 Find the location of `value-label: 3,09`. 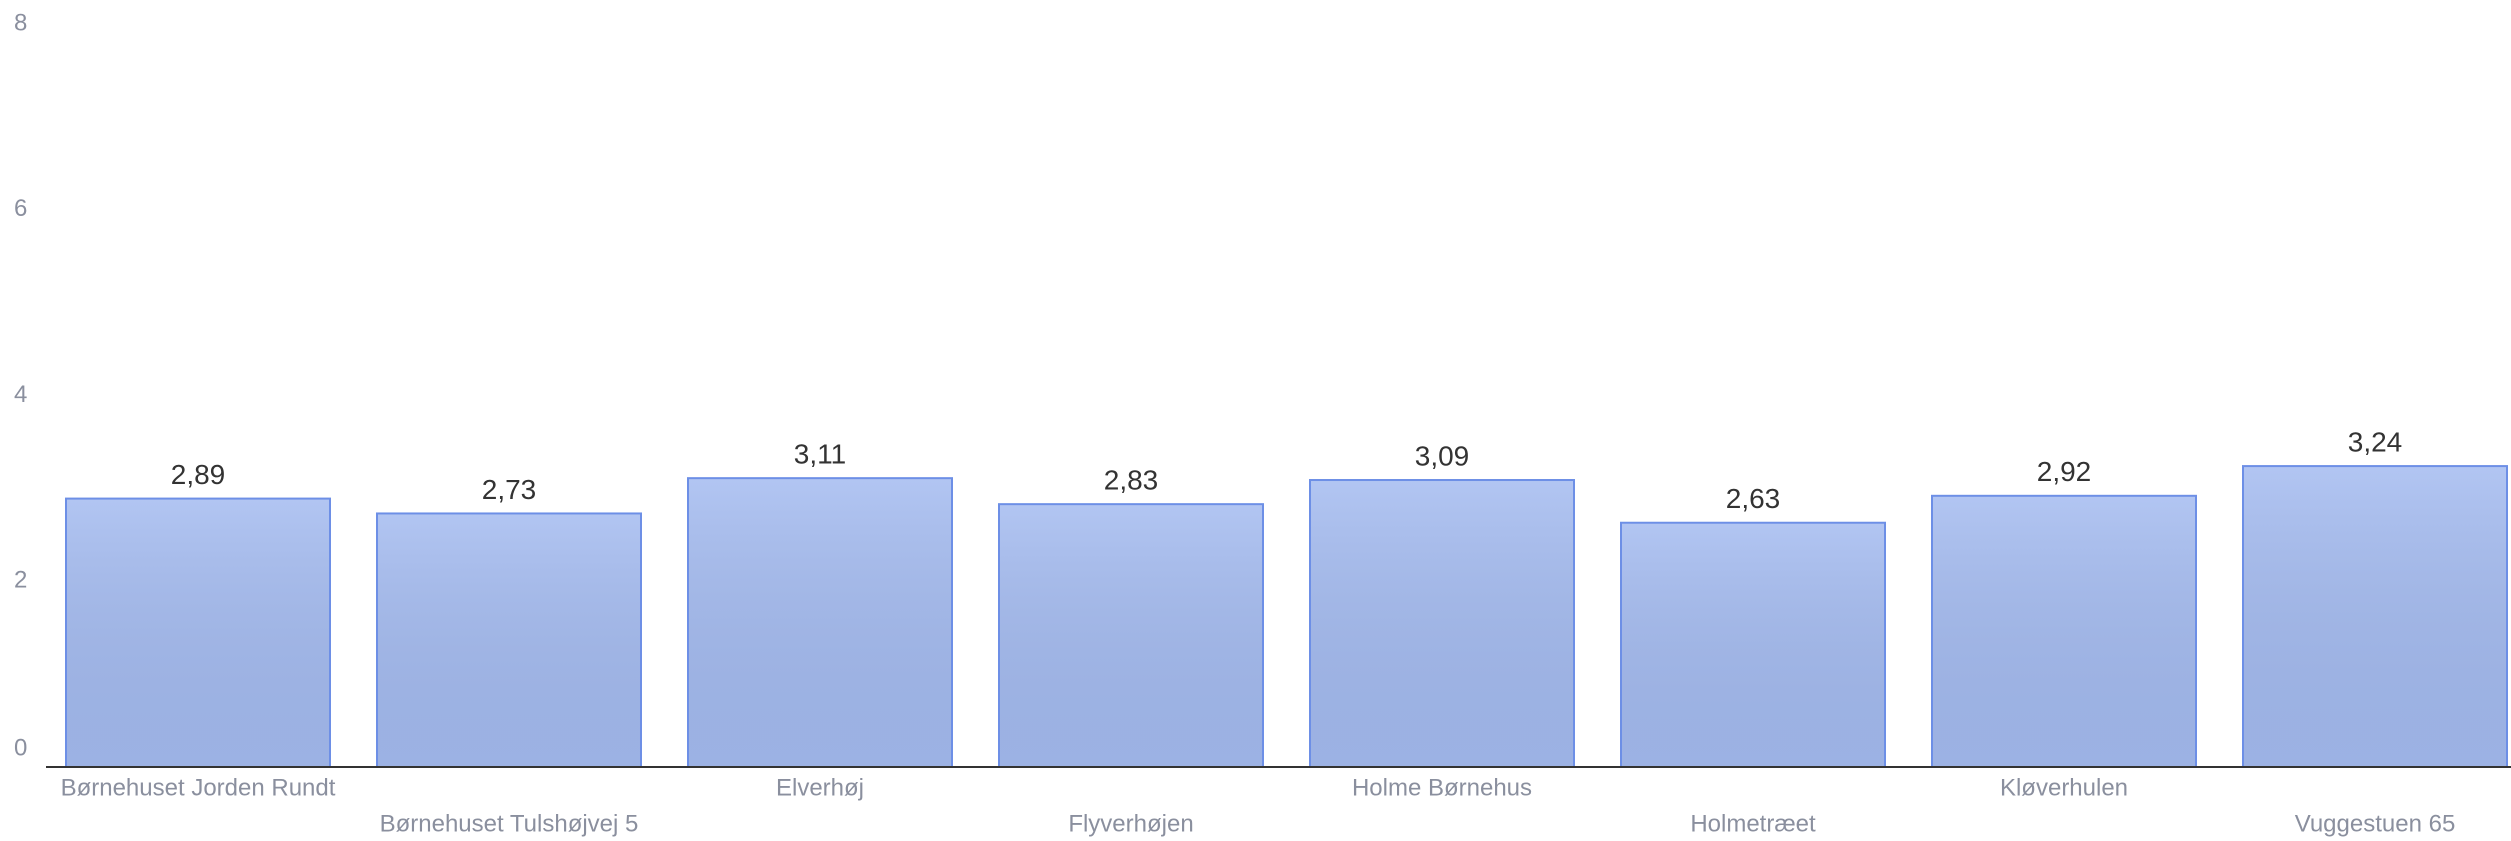

value-label: 3,09 is located at coordinates (1442, 455).